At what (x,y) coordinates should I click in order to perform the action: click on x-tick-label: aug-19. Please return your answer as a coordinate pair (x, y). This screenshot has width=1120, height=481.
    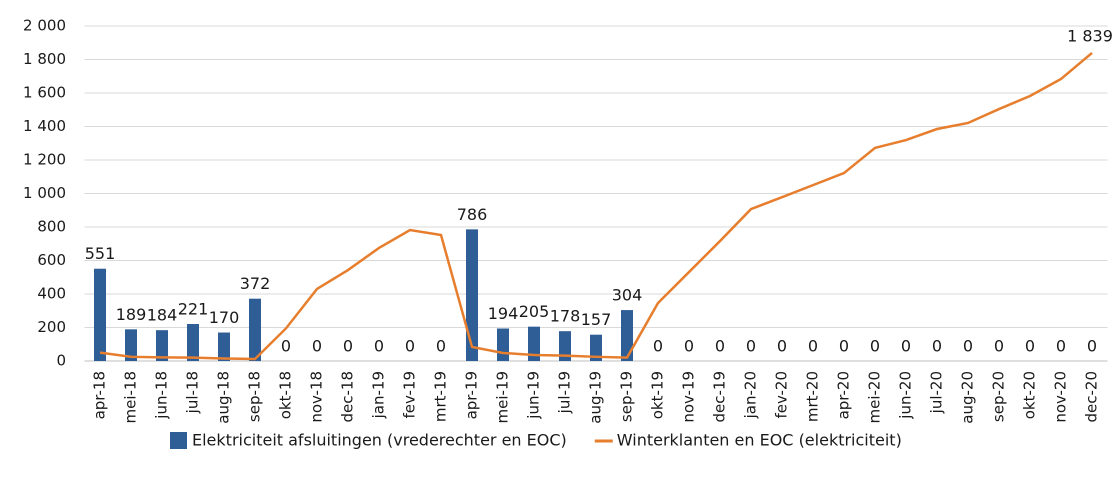
    Looking at the image, I should click on (596, 397).